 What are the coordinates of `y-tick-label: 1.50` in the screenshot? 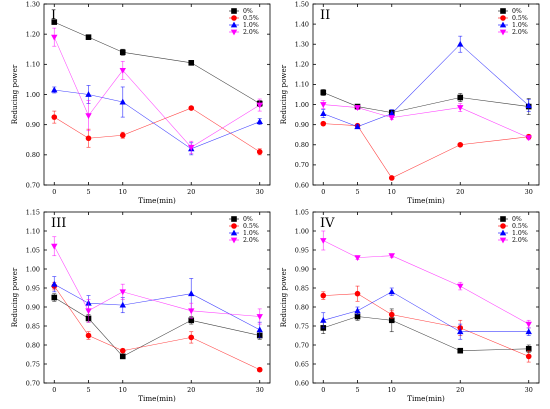 It's located at (302, 4).